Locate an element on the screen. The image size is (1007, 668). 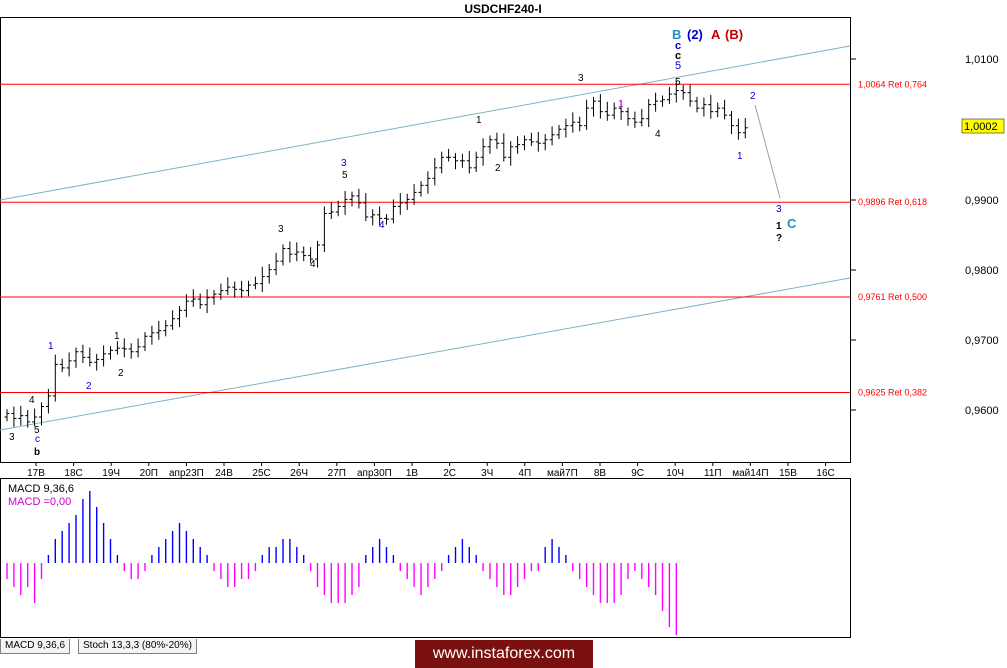
time-tick-label: 24В is located at coordinates (224, 473).